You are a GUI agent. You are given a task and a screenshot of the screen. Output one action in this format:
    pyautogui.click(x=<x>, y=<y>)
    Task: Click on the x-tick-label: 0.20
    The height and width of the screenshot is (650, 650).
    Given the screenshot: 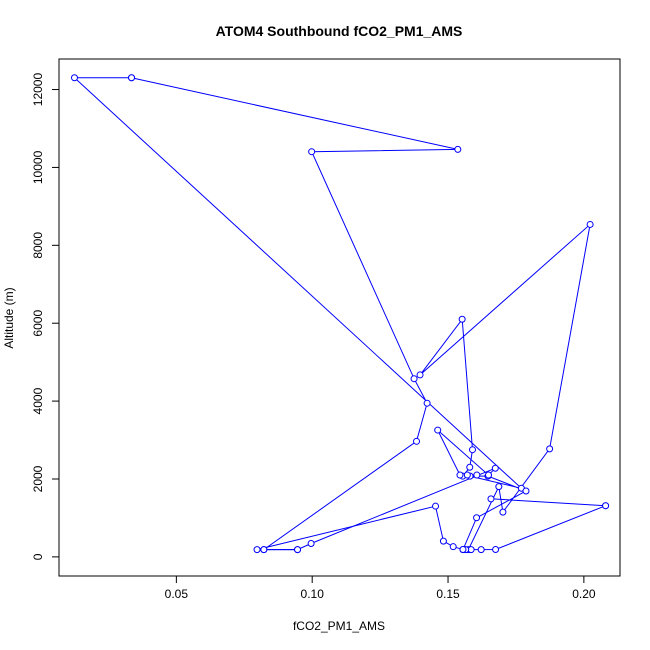 What is the action you would take?
    pyautogui.click(x=584, y=594)
    